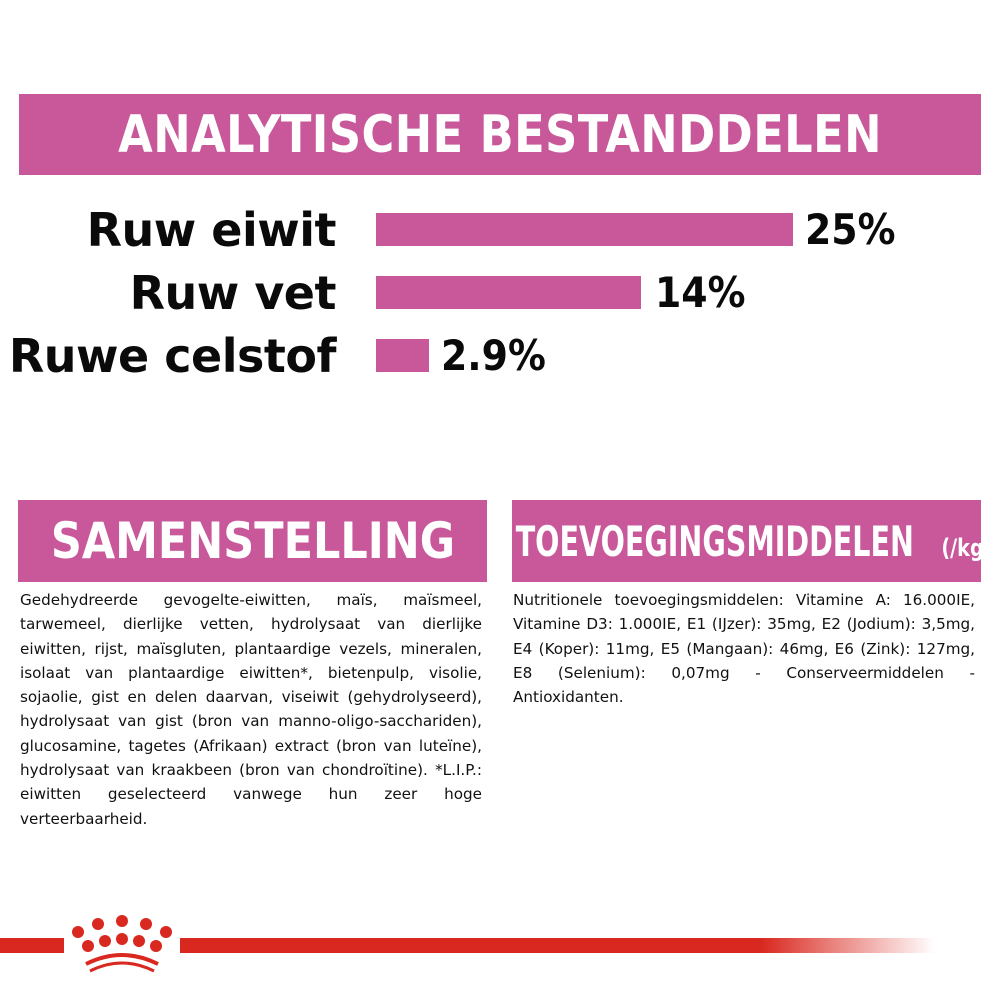 The width and height of the screenshot is (1000, 1000). What do you see at coordinates (32, 945) in the screenshot?
I see `footer-line-left` at bounding box center [32, 945].